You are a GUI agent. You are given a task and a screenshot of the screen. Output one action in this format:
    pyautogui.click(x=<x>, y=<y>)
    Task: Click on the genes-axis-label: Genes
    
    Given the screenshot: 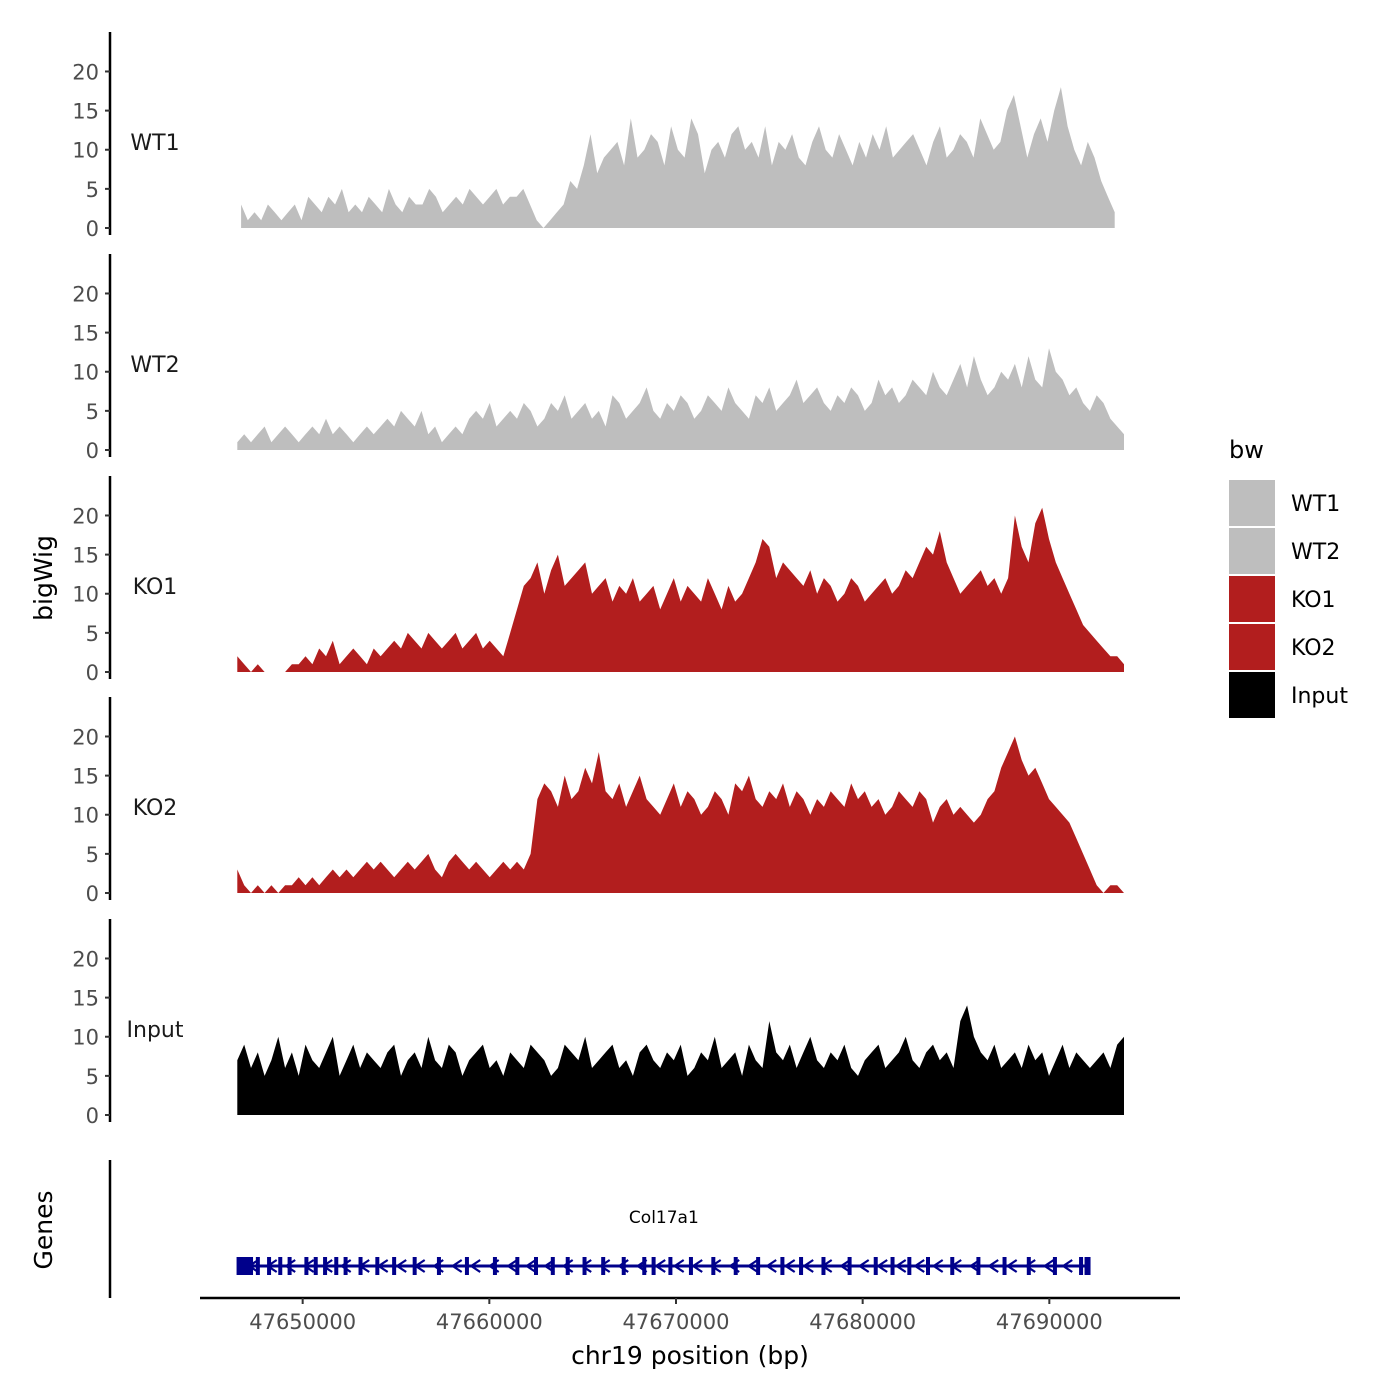 What is the action you would take?
    pyautogui.click(x=43, y=1229)
    